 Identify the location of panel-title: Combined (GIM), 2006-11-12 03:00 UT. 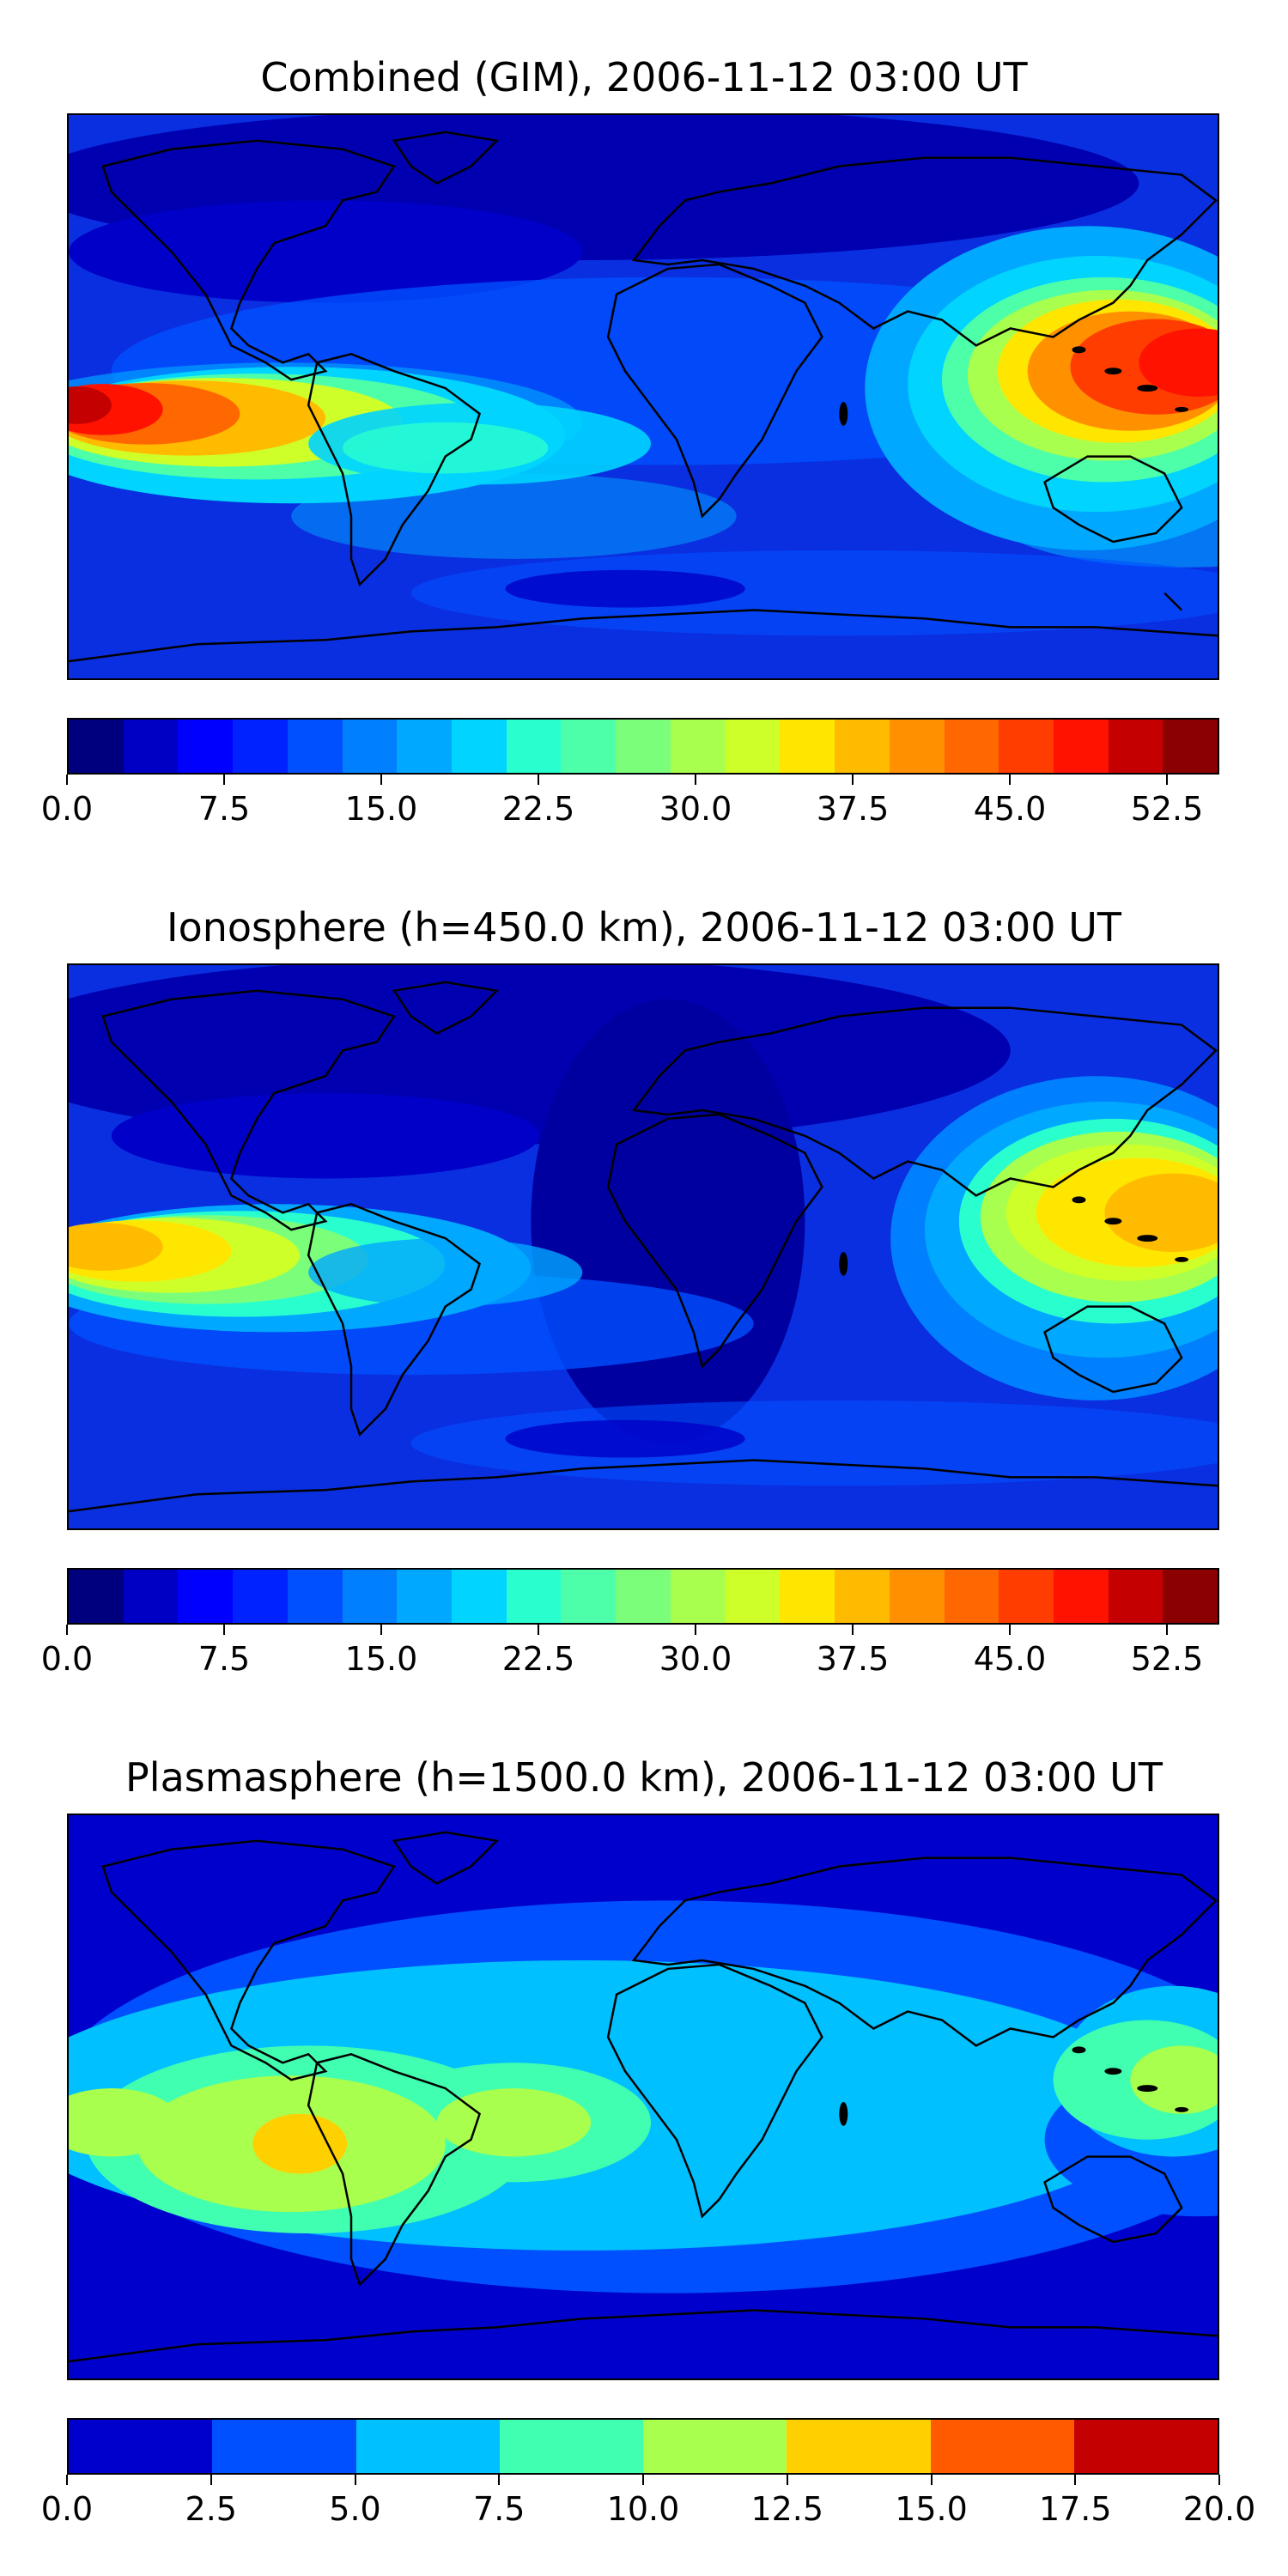
(644, 77).